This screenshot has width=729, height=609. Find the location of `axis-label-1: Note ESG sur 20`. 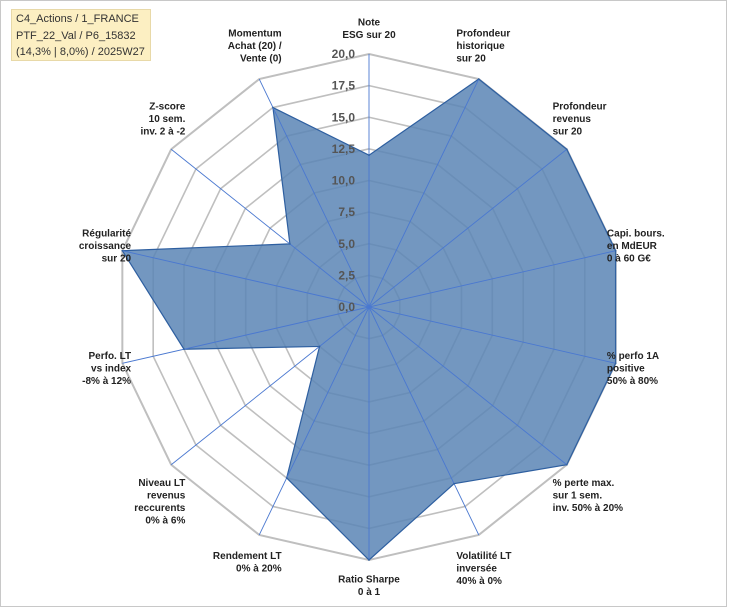

axis-label-1: Note ESG sur 20 is located at coordinates (369, 30).